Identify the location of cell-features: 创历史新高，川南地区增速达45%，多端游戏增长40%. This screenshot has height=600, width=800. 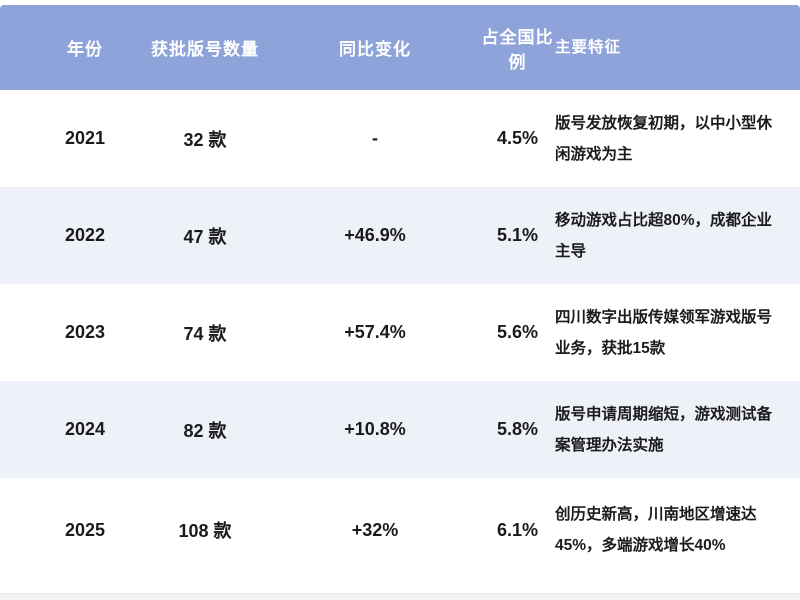
(656, 530).